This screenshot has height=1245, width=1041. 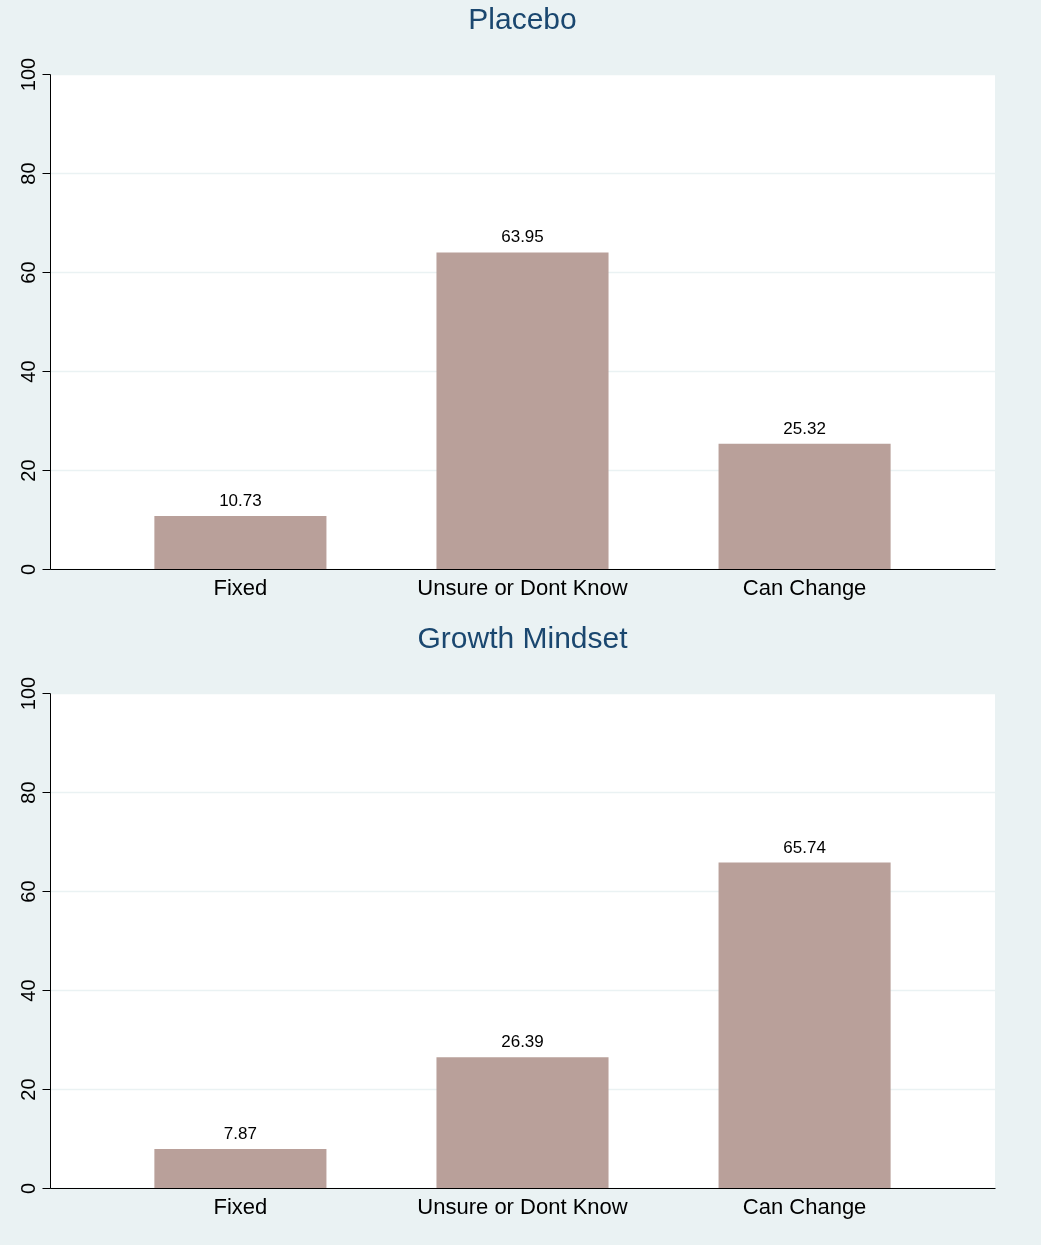 I want to click on data-label: 26.39, so click(x=522, y=1042).